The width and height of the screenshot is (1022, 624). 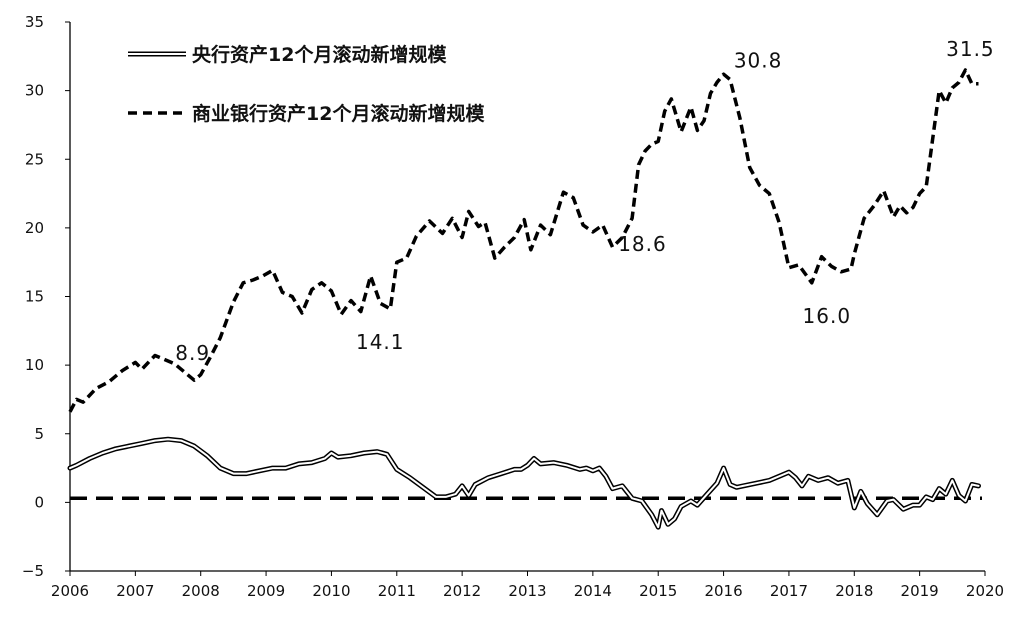 What do you see at coordinates (34, 159) in the screenshot?
I see `y-tick-label: 25` at bounding box center [34, 159].